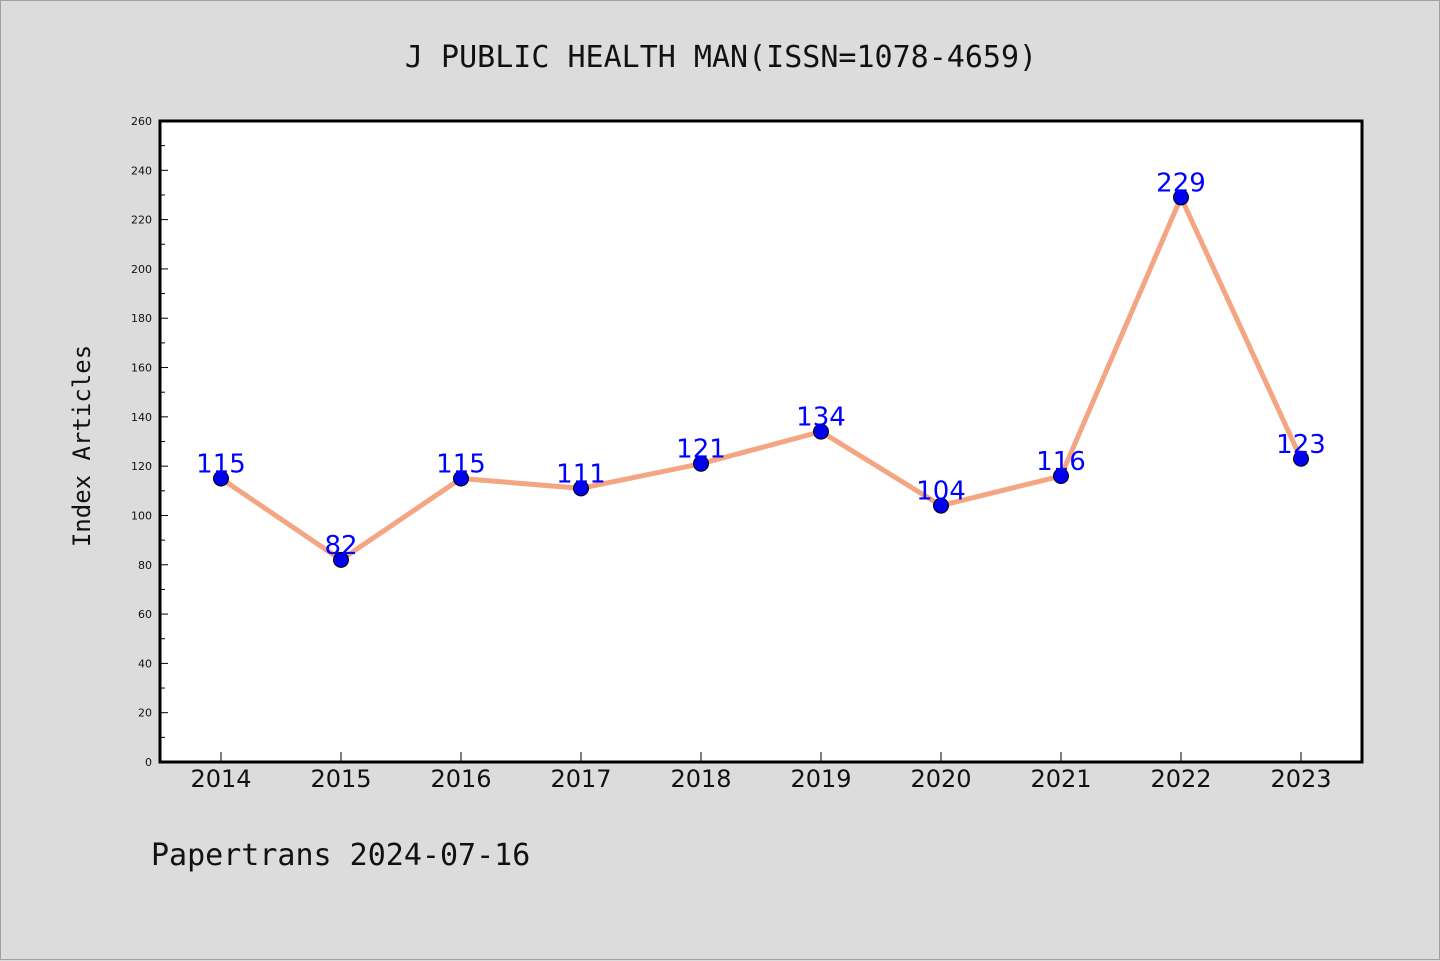  What do you see at coordinates (1181, 183) in the screenshot?
I see `data-label: 229` at bounding box center [1181, 183].